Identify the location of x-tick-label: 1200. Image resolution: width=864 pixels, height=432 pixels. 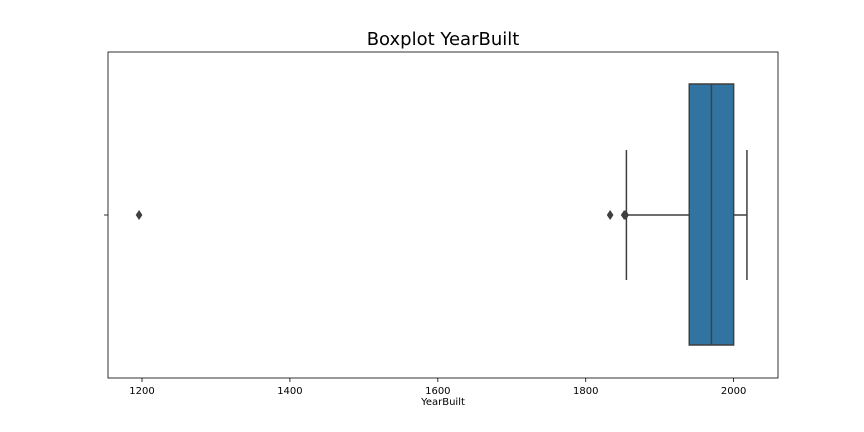
(141, 391).